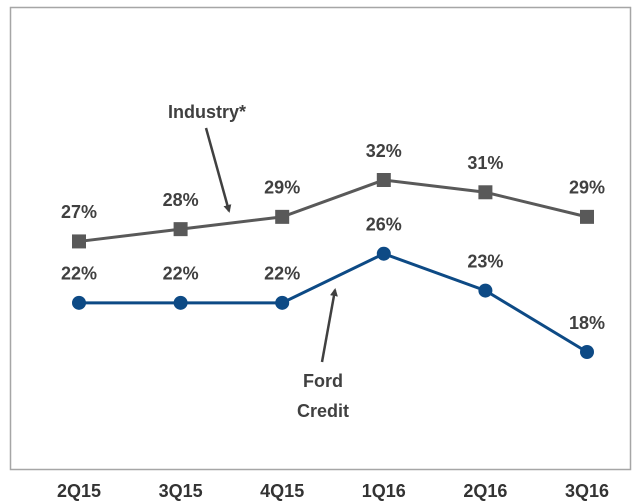  Describe the element at coordinates (333, 210) in the screenshot. I see `series-line` at that location.